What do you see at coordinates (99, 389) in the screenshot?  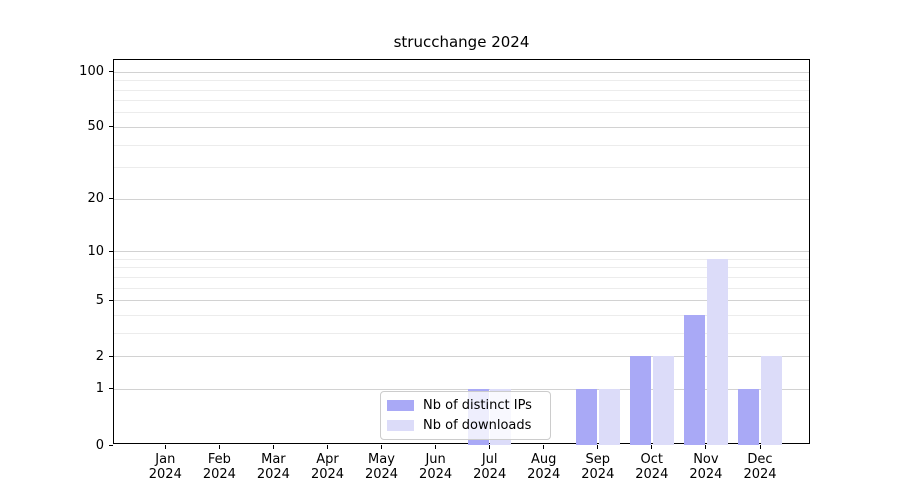 I see `y-axis-tick-label: 1` at bounding box center [99, 389].